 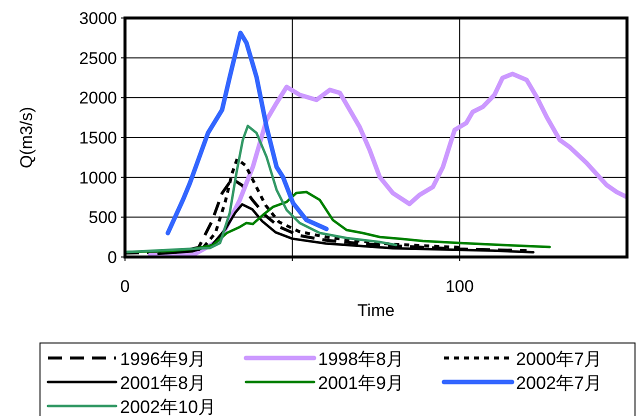 I want to click on legend-label: 2002年10月, so click(x=168, y=406).